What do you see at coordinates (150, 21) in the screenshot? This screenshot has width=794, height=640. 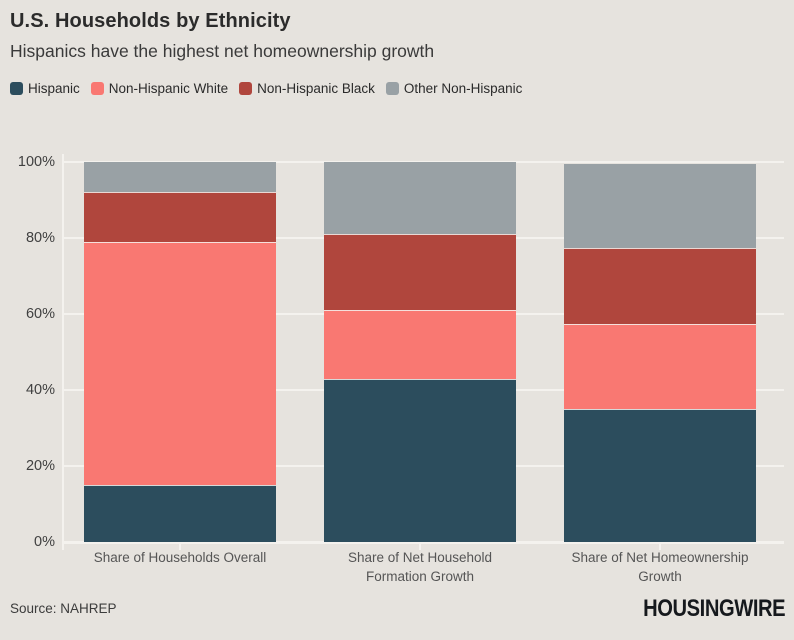 I see `chart-title: U.S. Households by Ethnicity` at bounding box center [150, 21].